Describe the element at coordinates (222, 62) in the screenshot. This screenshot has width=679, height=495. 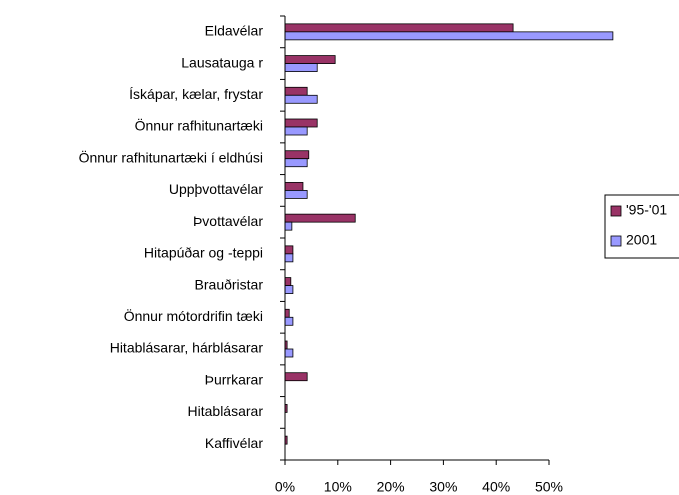
I see `y-tick-label: Lausatauga r` at that location.